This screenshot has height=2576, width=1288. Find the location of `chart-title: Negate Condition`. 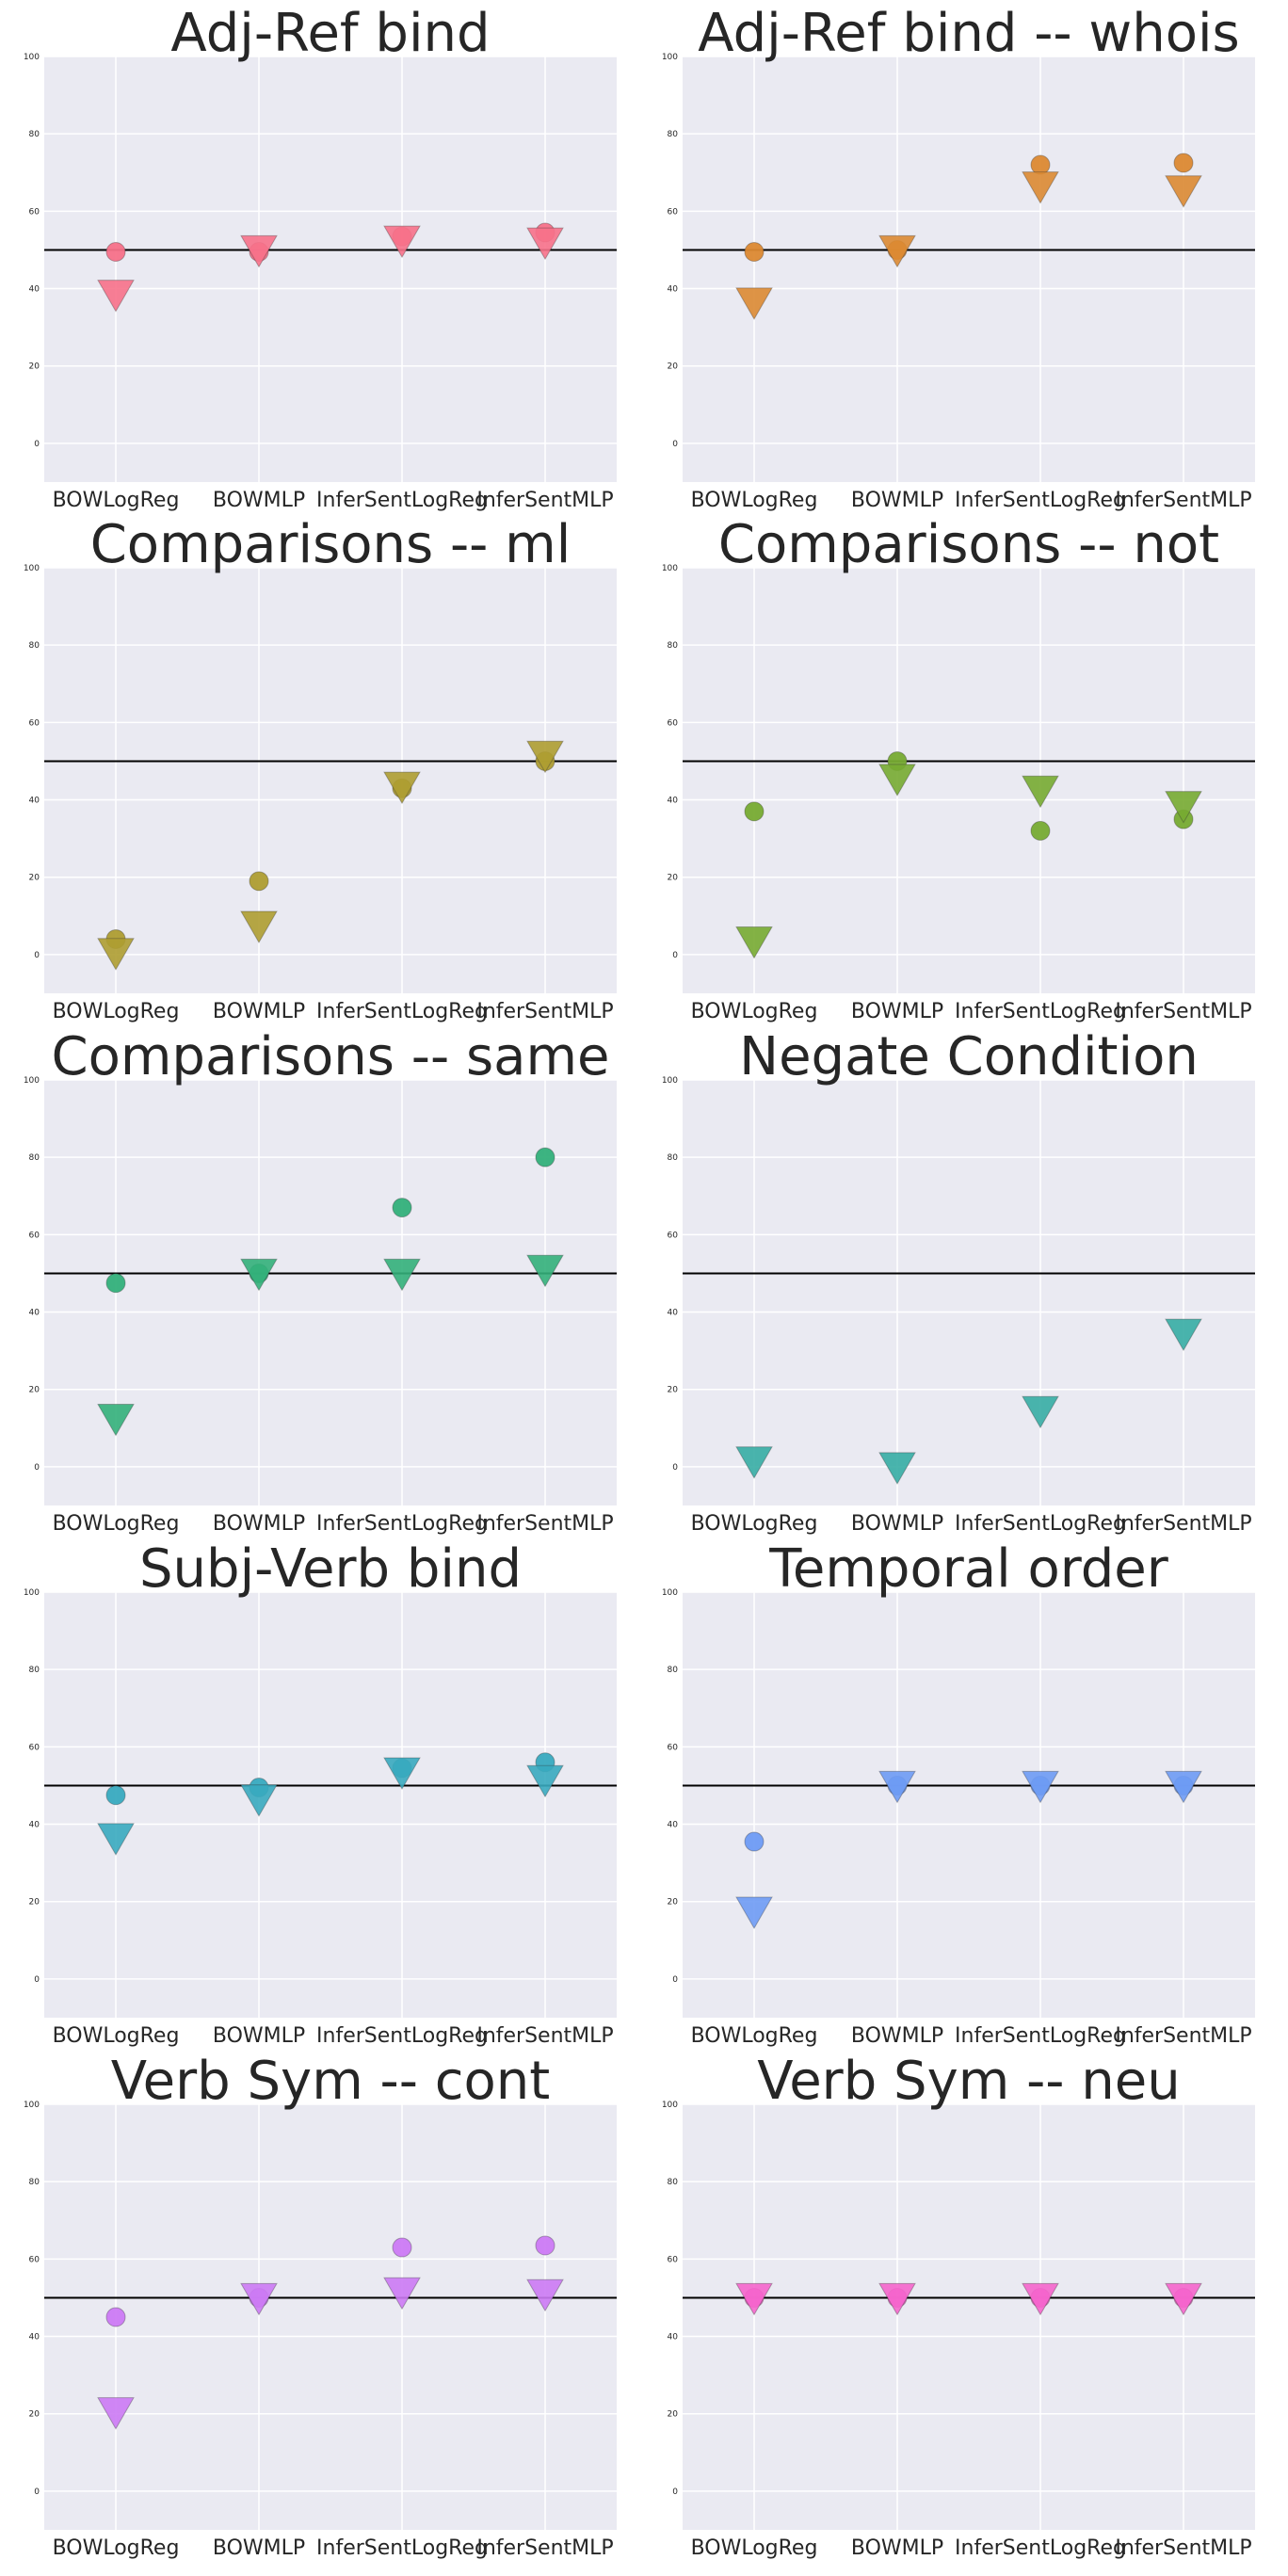

chart-title: Negate Condition is located at coordinates (969, 1056).